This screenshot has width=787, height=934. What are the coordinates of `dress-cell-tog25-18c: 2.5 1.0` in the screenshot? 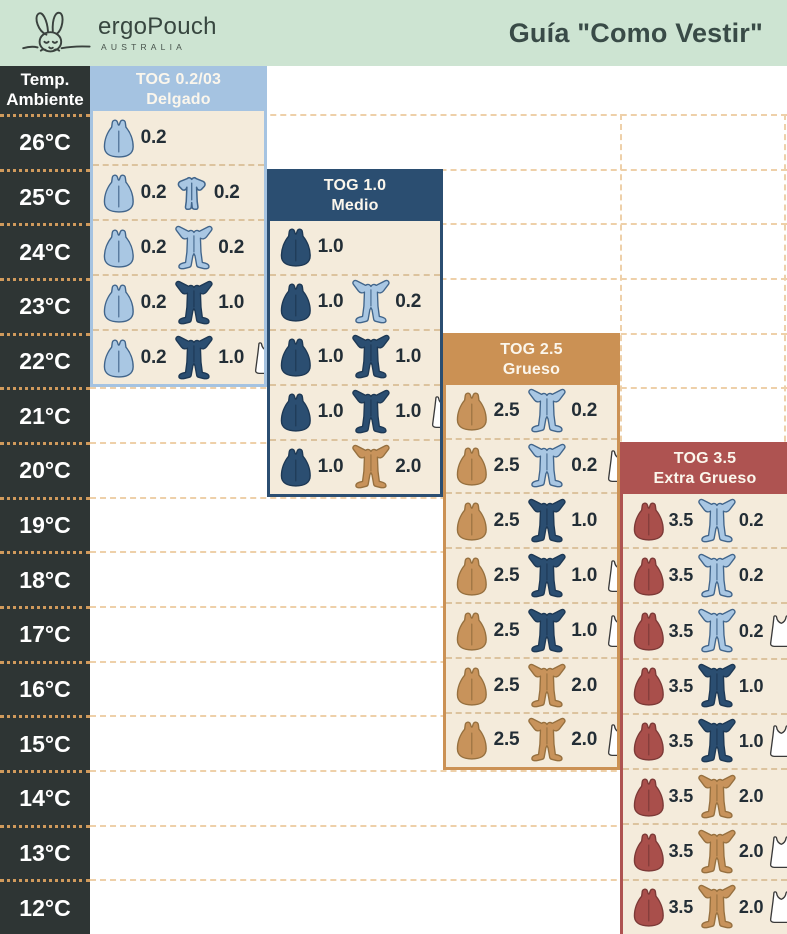 It's located at (531, 574).